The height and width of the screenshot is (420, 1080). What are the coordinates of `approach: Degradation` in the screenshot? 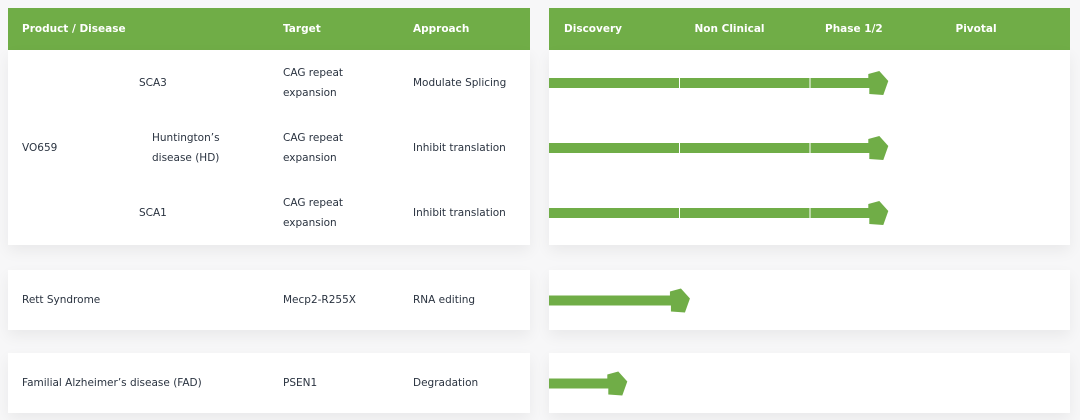 It's located at (446, 383).